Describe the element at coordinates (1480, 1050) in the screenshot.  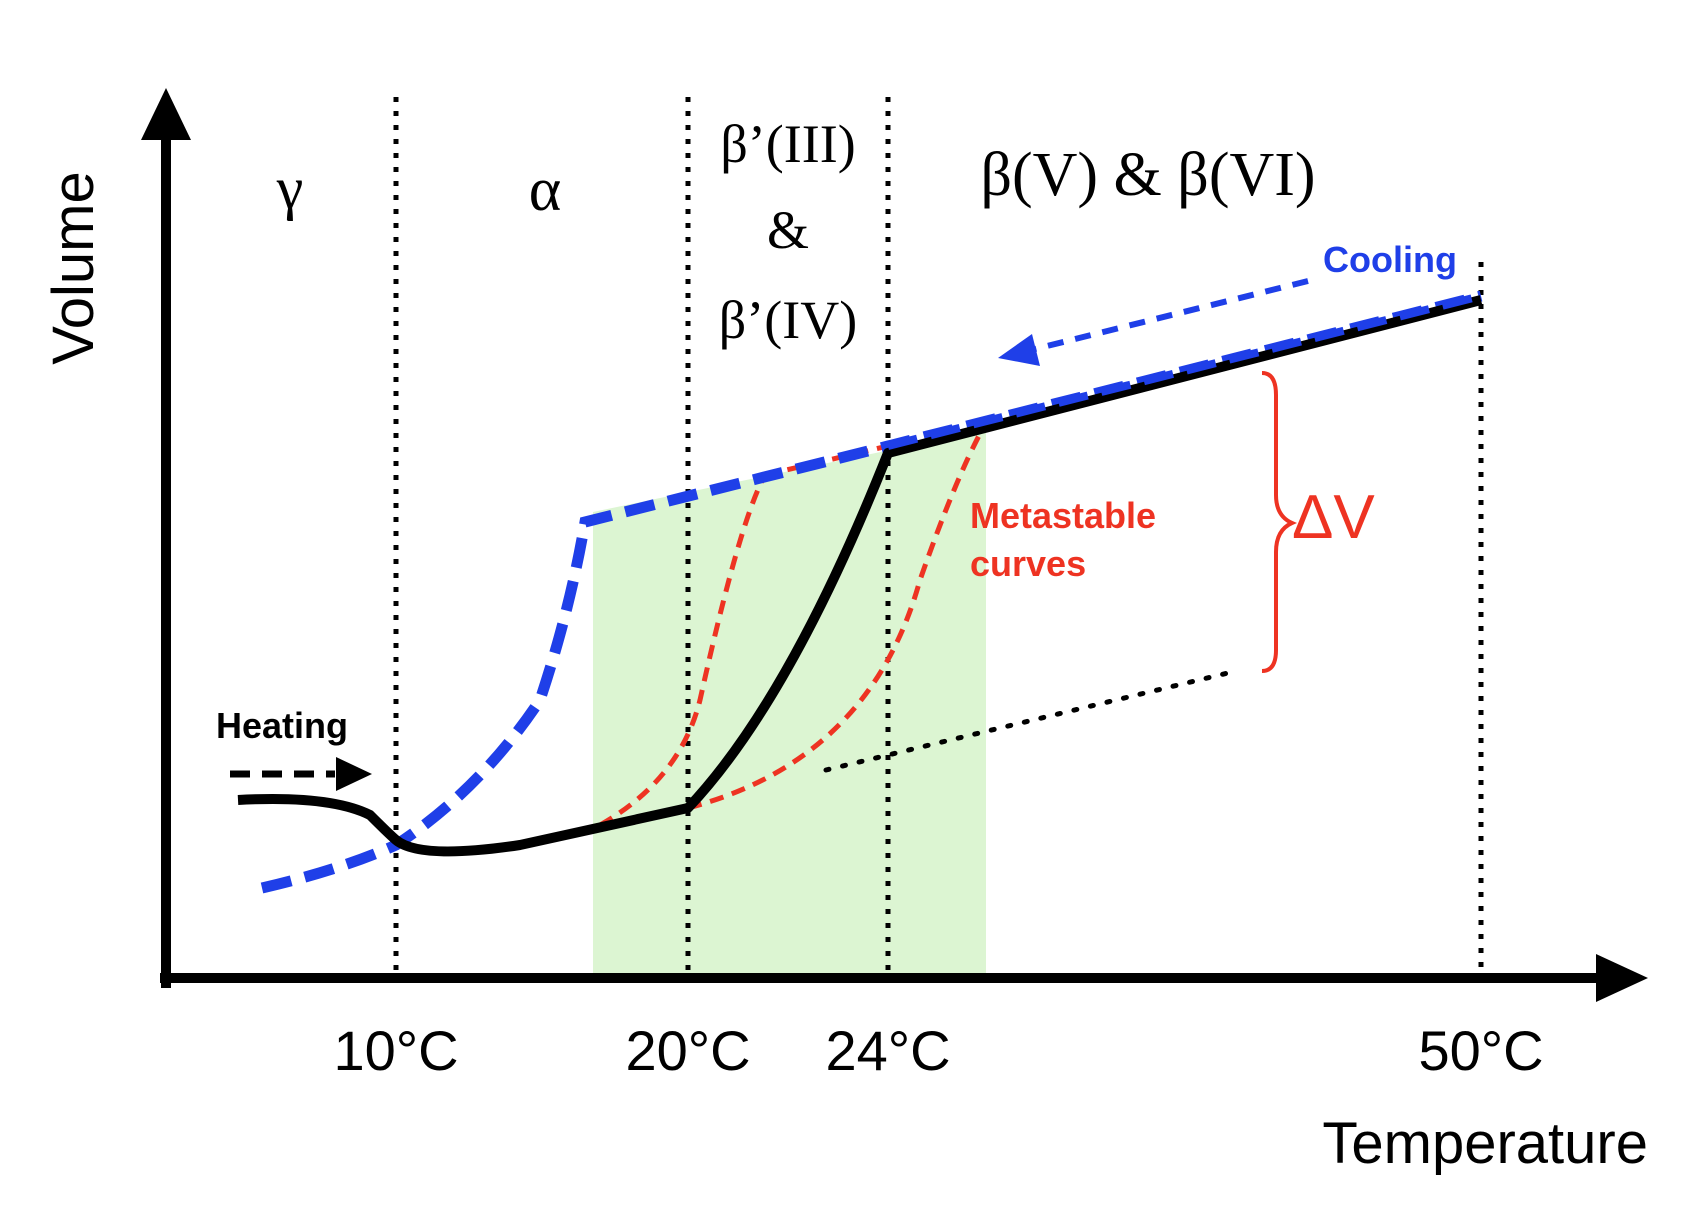
I see `tick-label-50c: 50°C` at that location.